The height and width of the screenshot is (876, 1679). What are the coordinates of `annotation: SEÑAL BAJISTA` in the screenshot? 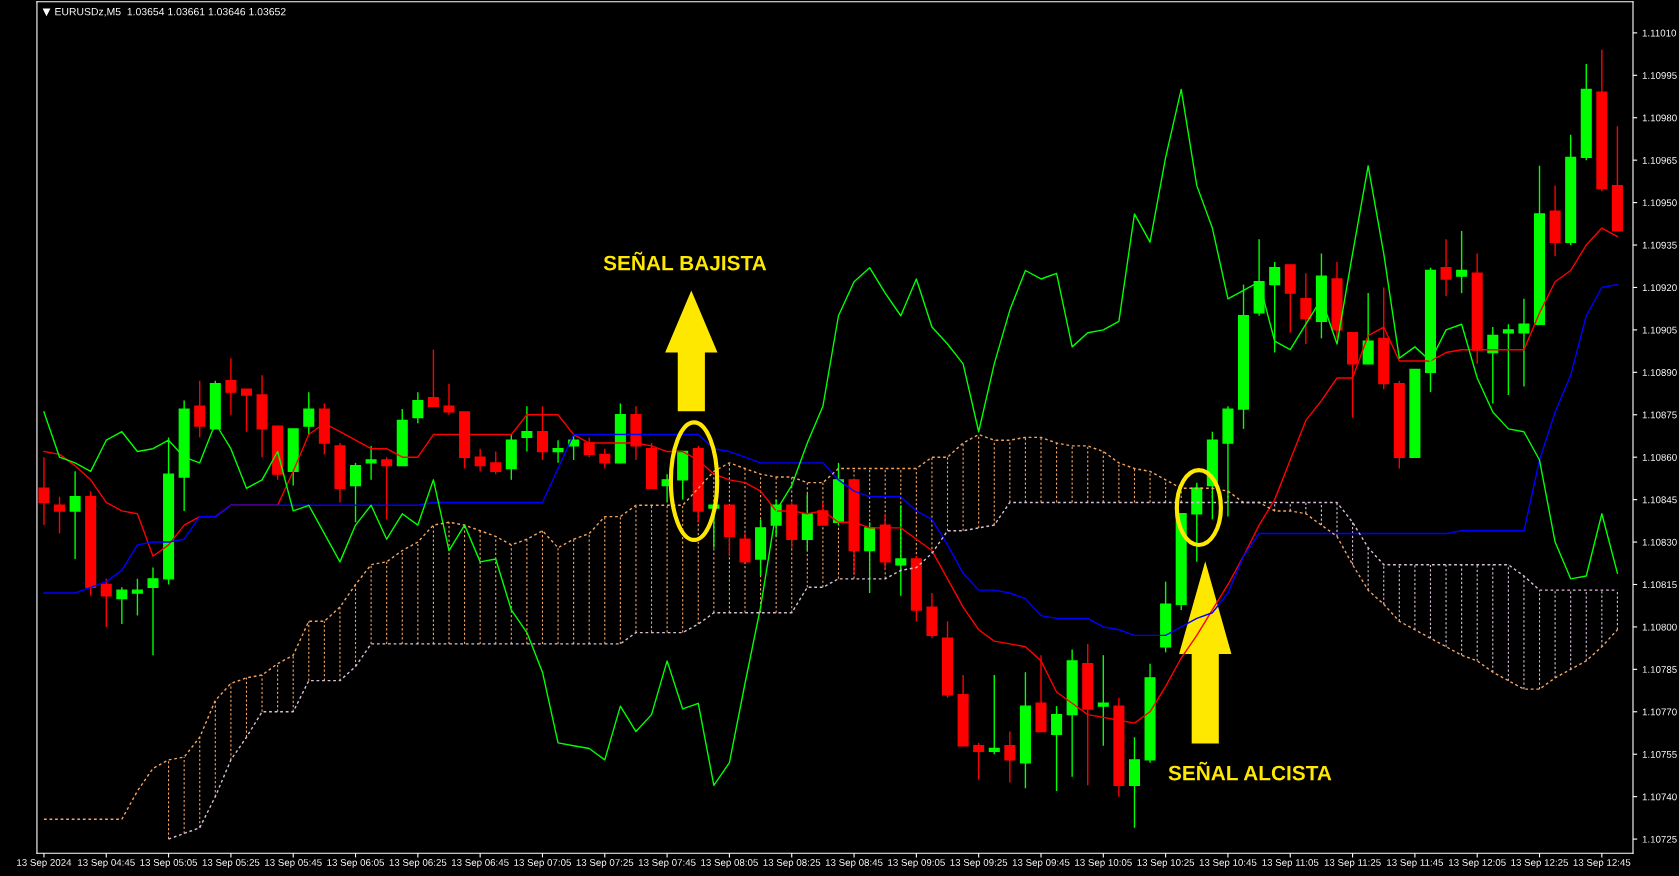 It's located at (685, 261).